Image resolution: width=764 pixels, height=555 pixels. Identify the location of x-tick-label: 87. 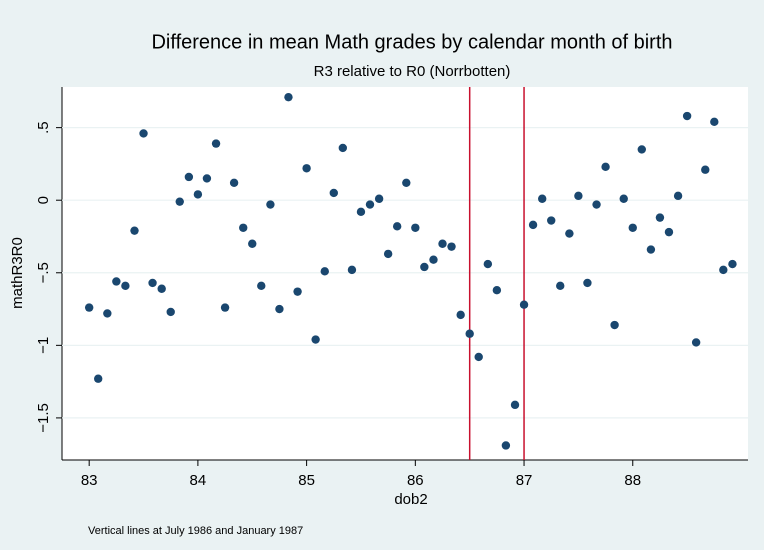
(524, 480).